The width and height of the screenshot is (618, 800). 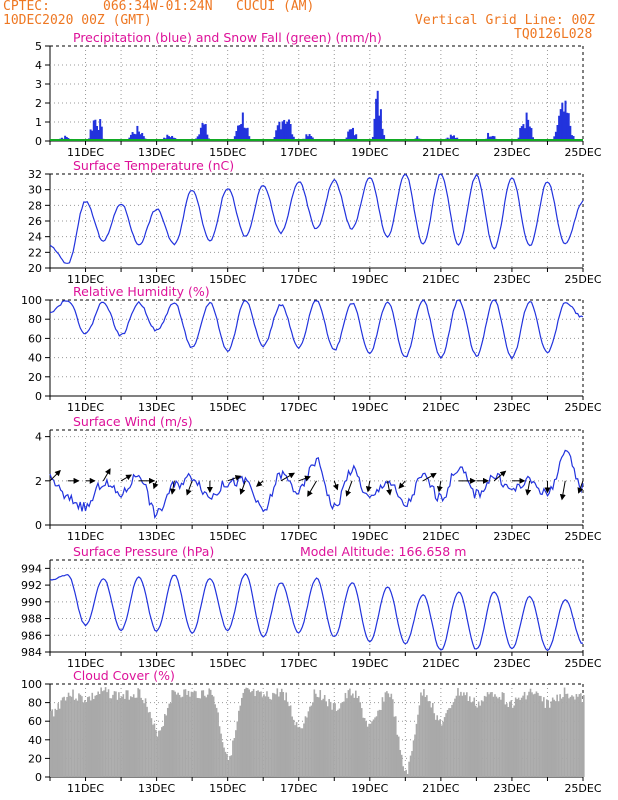 What do you see at coordinates (31, 619) in the screenshot?
I see `pres-y-tick-label: 988` at bounding box center [31, 619].